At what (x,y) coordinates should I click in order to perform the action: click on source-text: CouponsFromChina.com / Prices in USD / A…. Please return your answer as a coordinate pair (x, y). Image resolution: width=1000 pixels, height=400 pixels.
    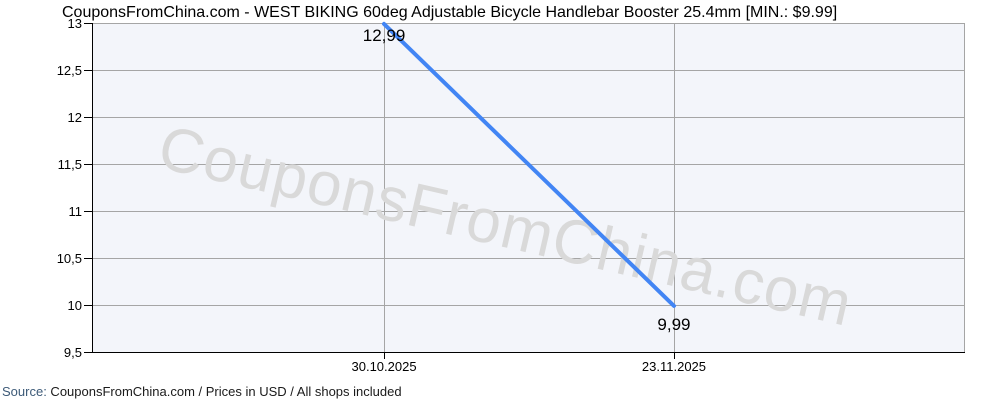
    Looking at the image, I should click on (224, 391).